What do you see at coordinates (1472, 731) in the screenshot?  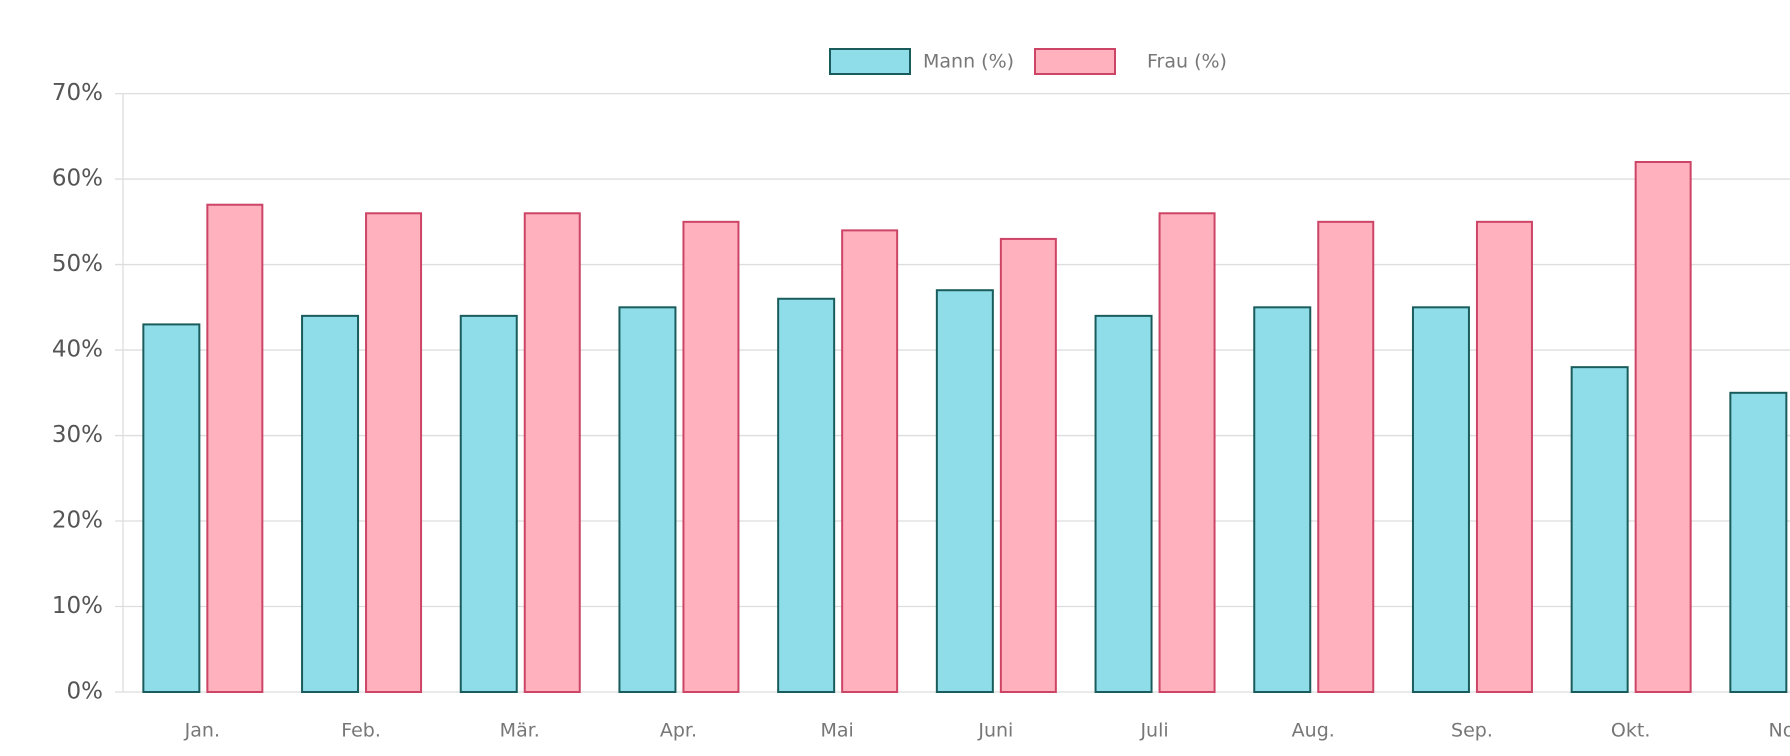 I see `x-tick-label: Sep.` at bounding box center [1472, 731].